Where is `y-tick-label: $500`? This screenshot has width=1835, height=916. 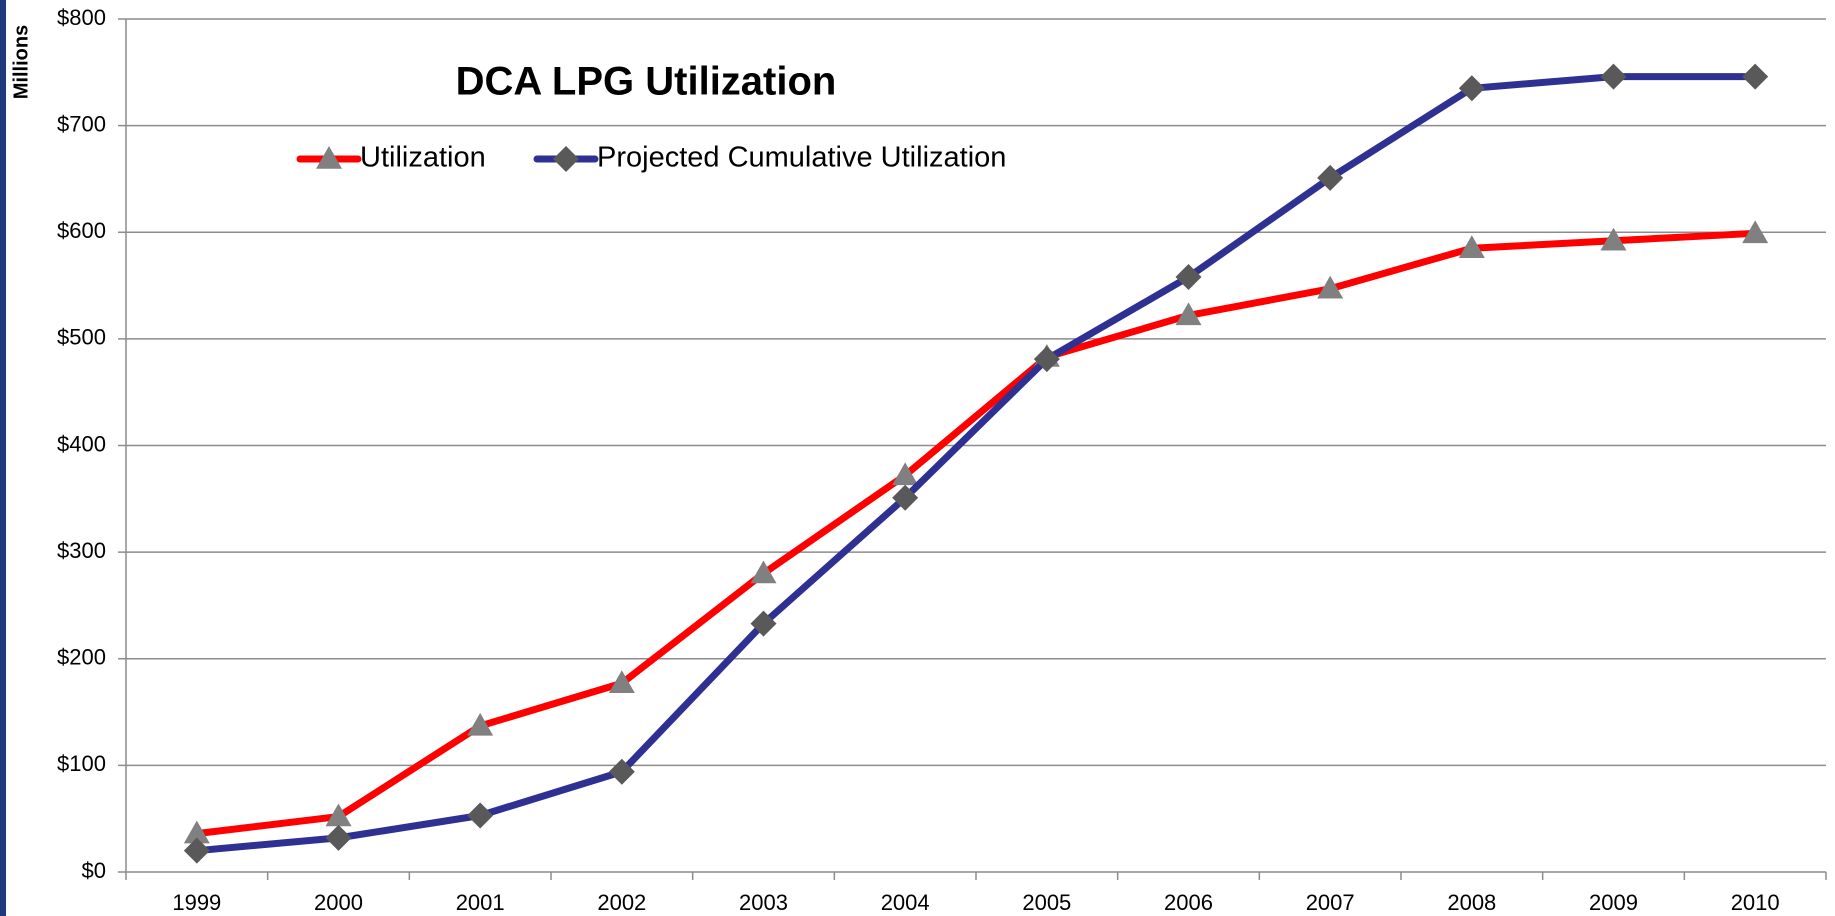 y-tick-label: $500 is located at coordinates (81, 337).